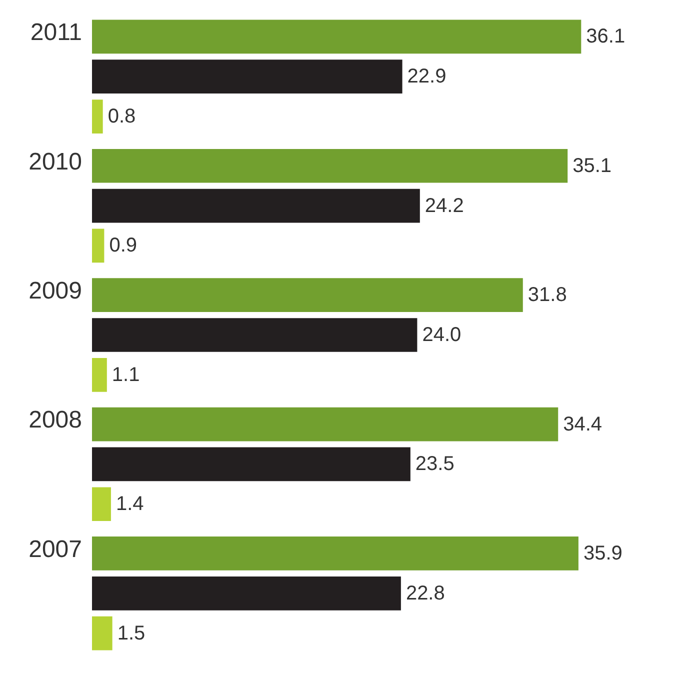  Describe the element at coordinates (444, 205) in the screenshot. I see `data-label: 24.2` at that location.